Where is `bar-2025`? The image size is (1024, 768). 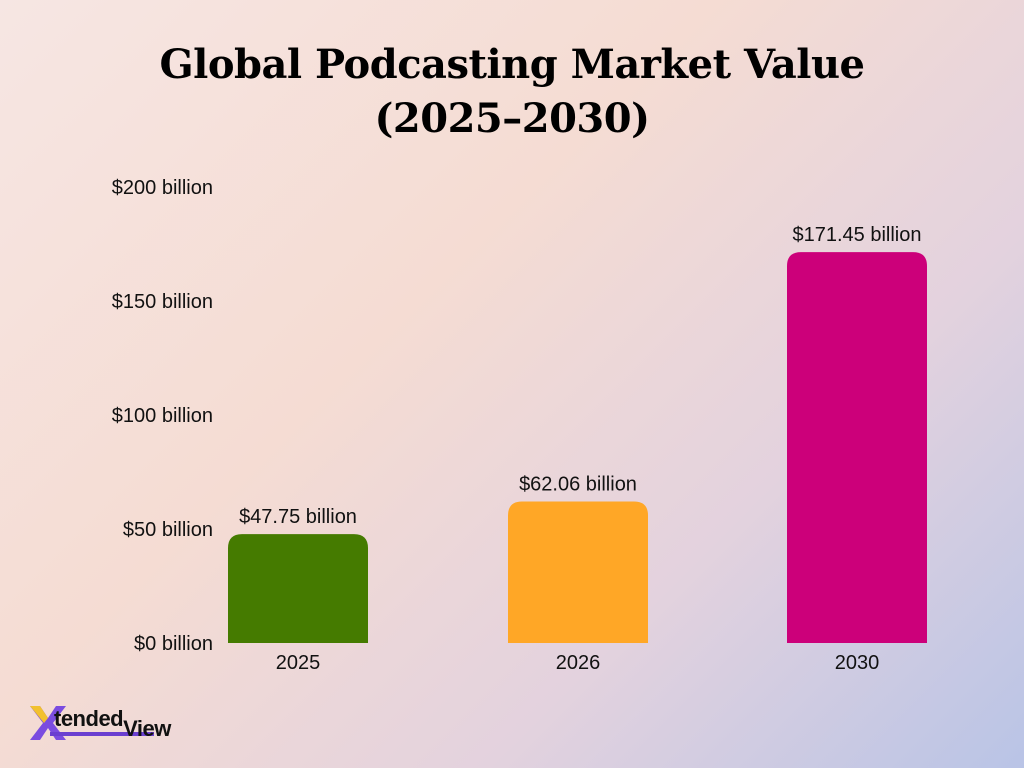 bar-2025 is located at coordinates (298, 588).